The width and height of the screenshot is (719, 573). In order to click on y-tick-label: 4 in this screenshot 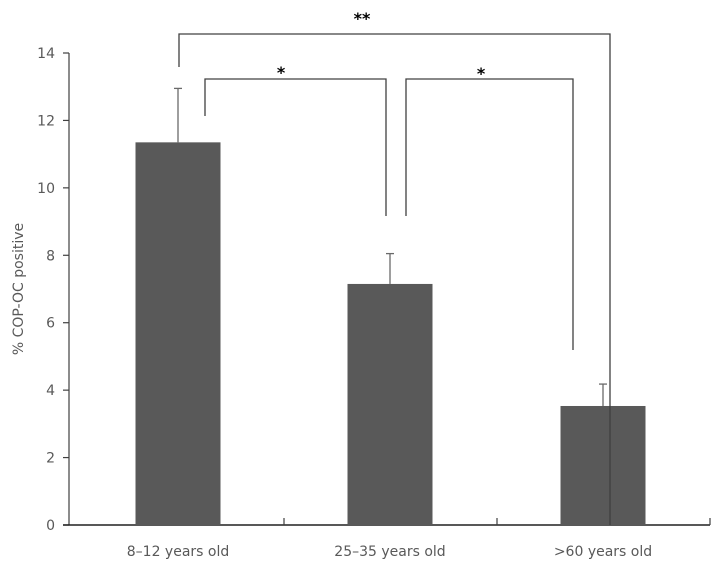, I will do `click(50, 391)`.